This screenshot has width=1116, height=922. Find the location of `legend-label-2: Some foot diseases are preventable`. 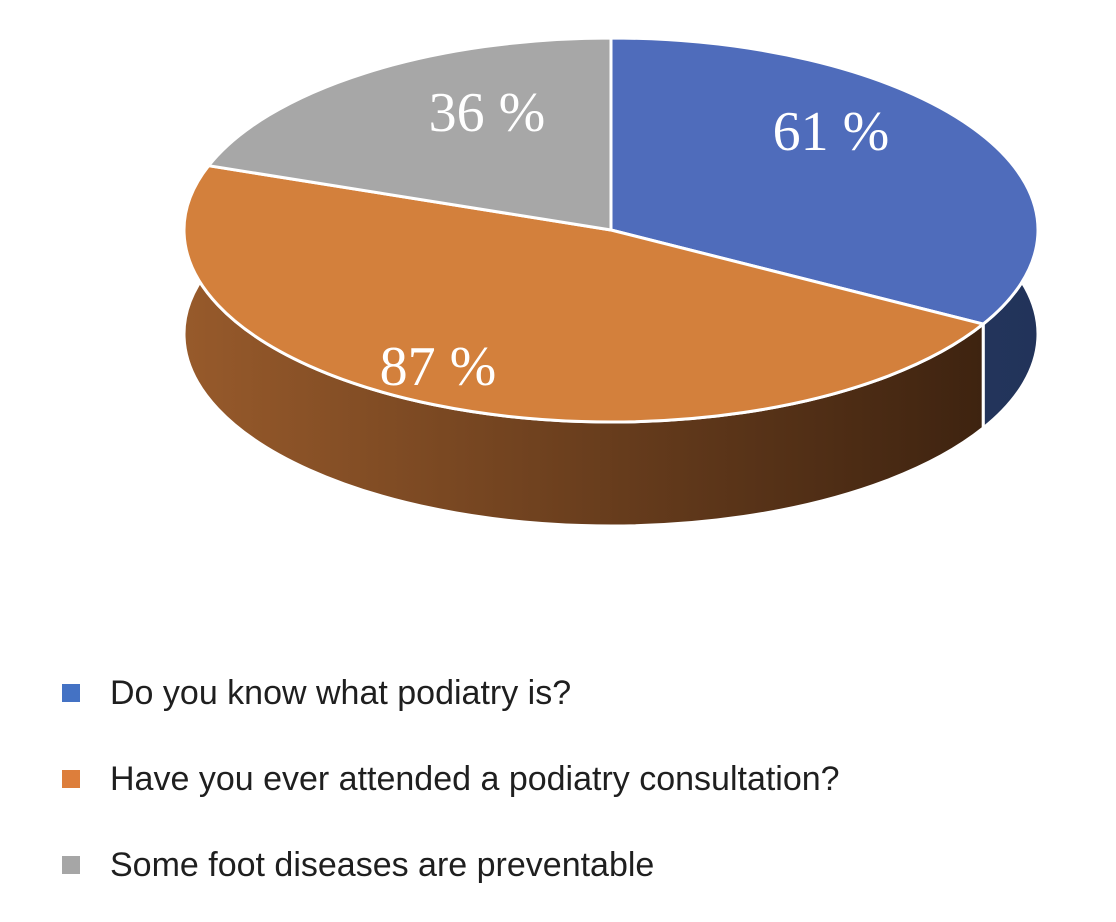

legend-label-2: Some foot diseases are preventable is located at coordinates (382, 865).